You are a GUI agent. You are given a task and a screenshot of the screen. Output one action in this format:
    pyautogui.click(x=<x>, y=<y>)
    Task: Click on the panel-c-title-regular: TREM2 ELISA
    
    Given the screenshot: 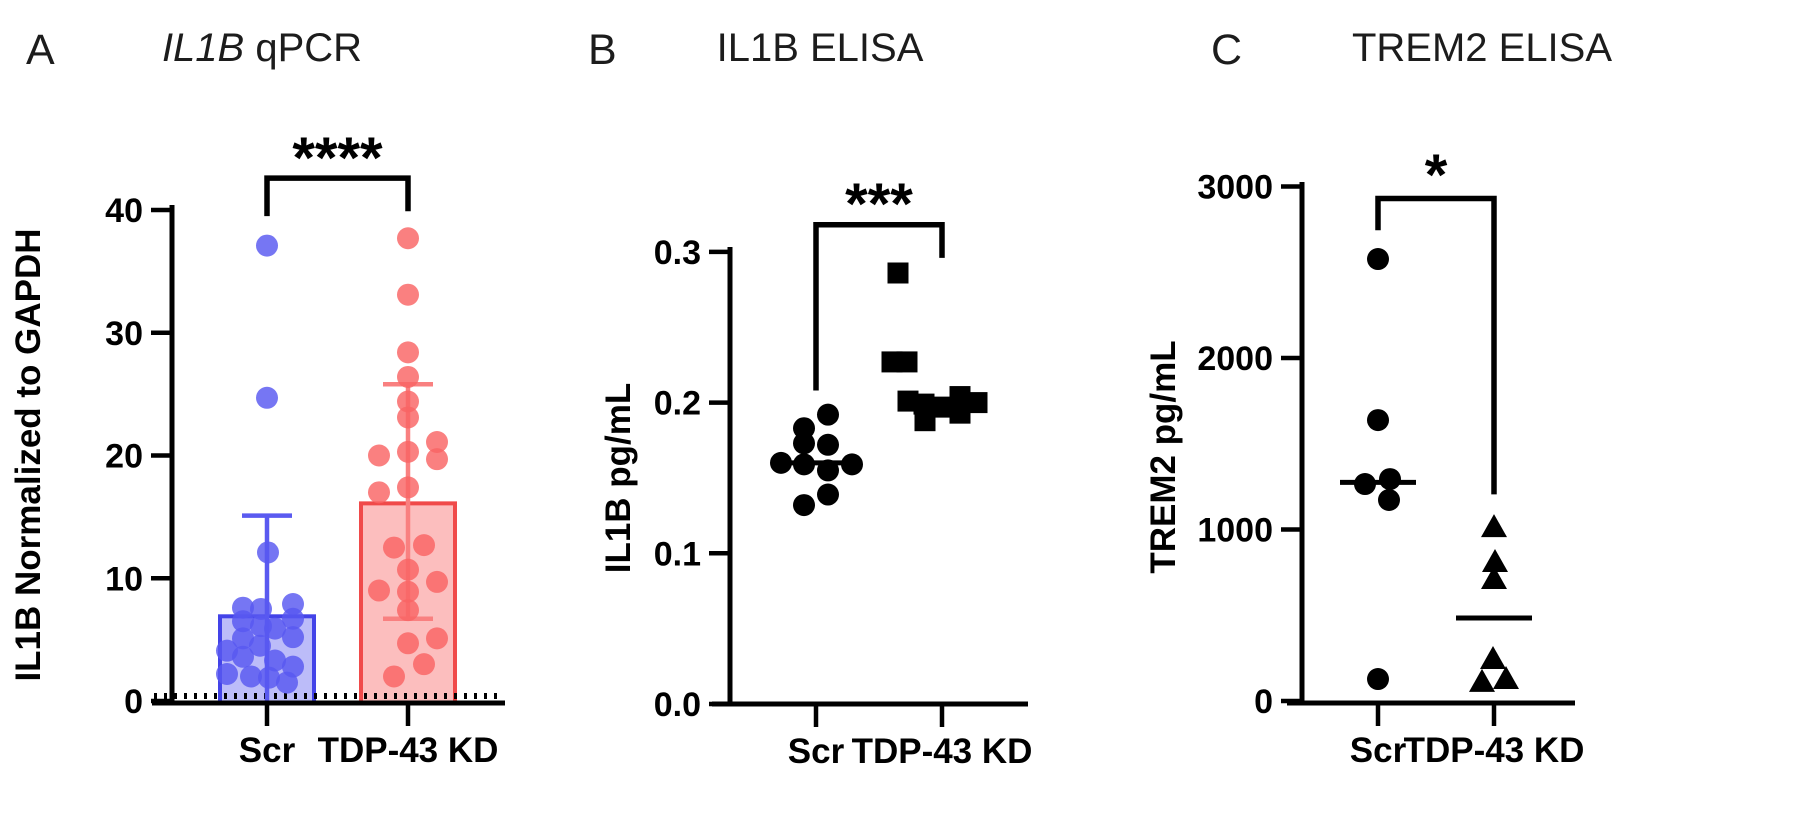 What is the action you would take?
    pyautogui.click(x=1482, y=48)
    